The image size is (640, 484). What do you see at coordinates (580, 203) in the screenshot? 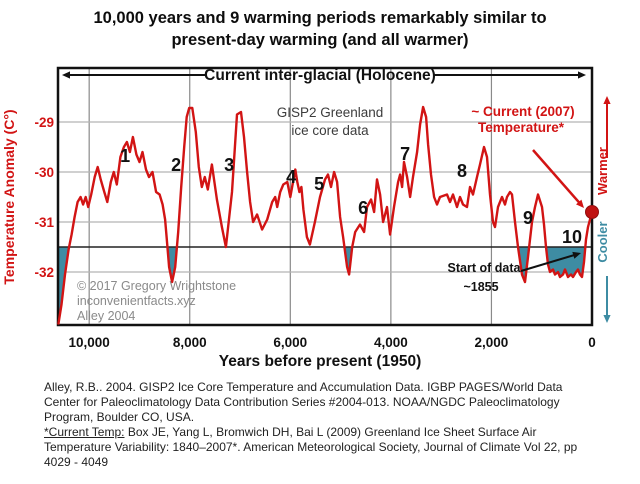
I see `current-temp-arrow-head` at bounding box center [580, 203].